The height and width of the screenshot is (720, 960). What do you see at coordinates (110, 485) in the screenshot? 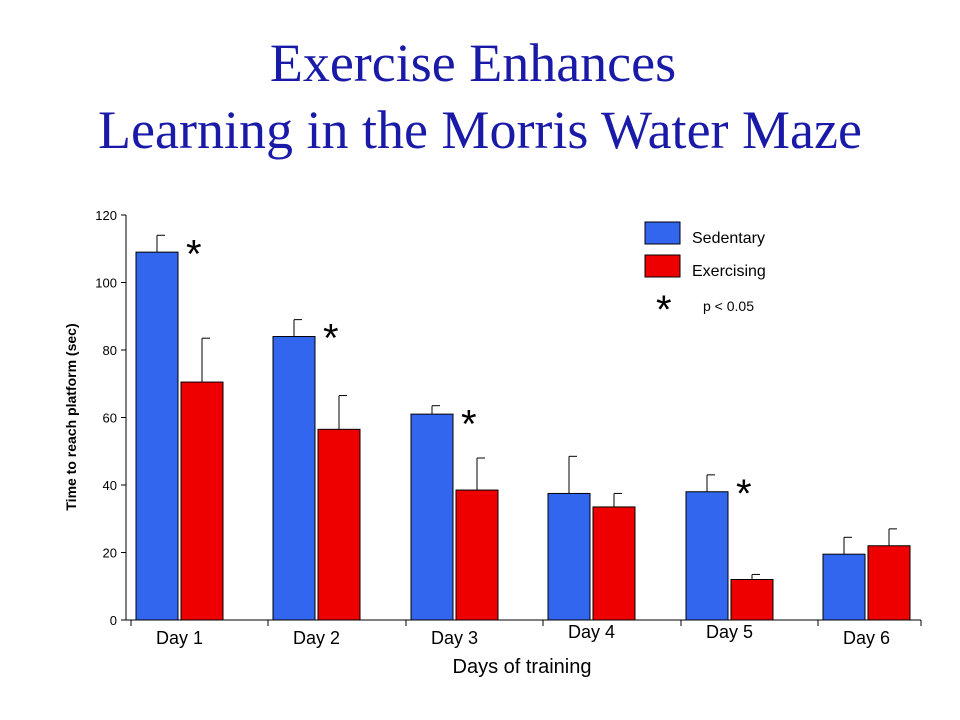
I see `y-tick-label-40: 40` at bounding box center [110, 485].